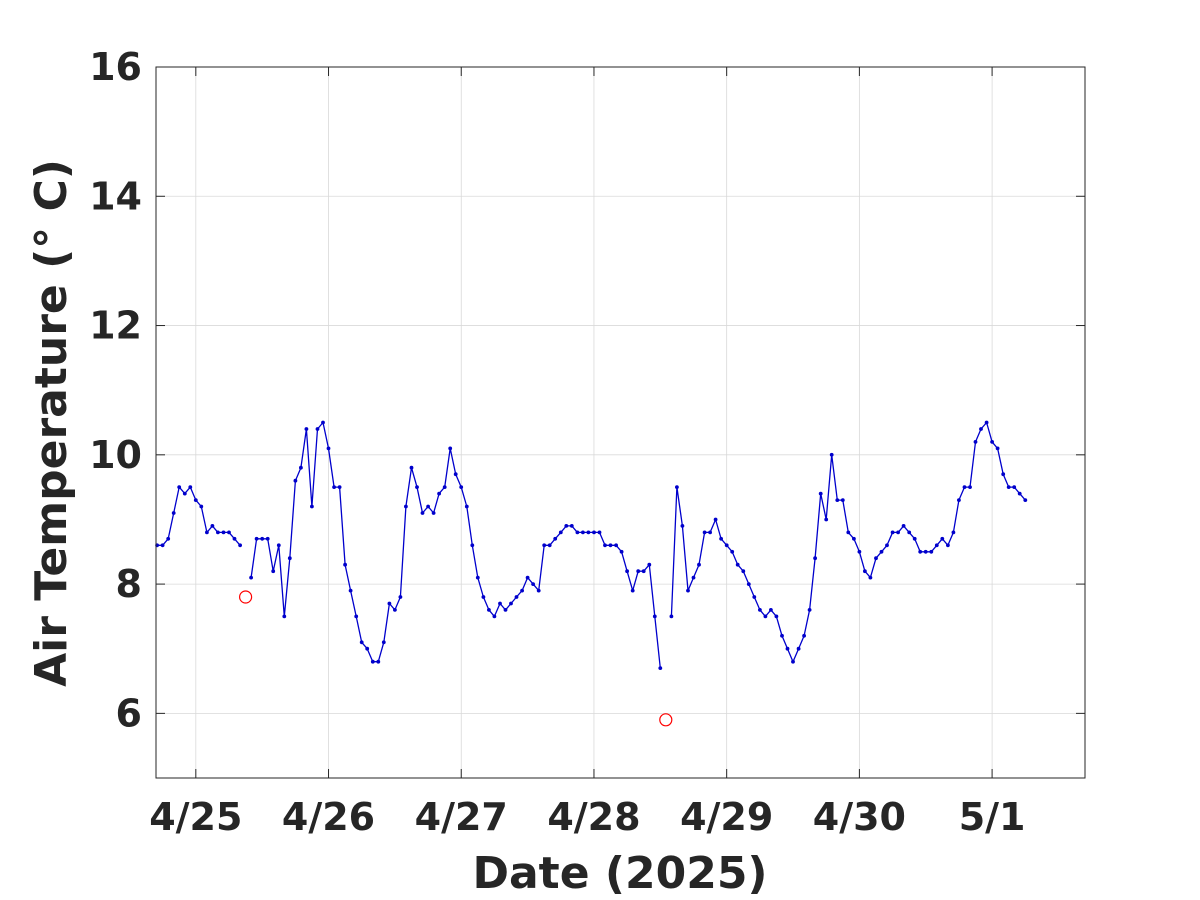 The width and height of the screenshot is (1200, 900). Describe the element at coordinates (593, 817) in the screenshot. I see `x-tick-label: 4/28` at that location.